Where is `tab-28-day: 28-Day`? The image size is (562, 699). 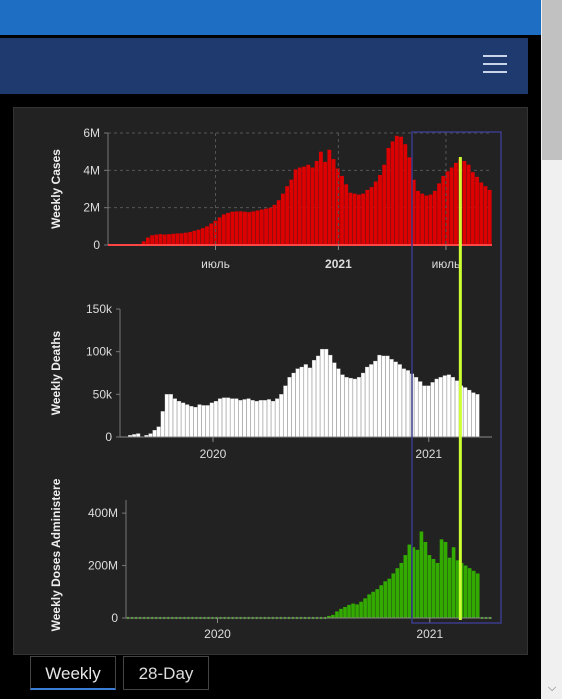 tab-28-day: 28-Day is located at coordinates (166, 673).